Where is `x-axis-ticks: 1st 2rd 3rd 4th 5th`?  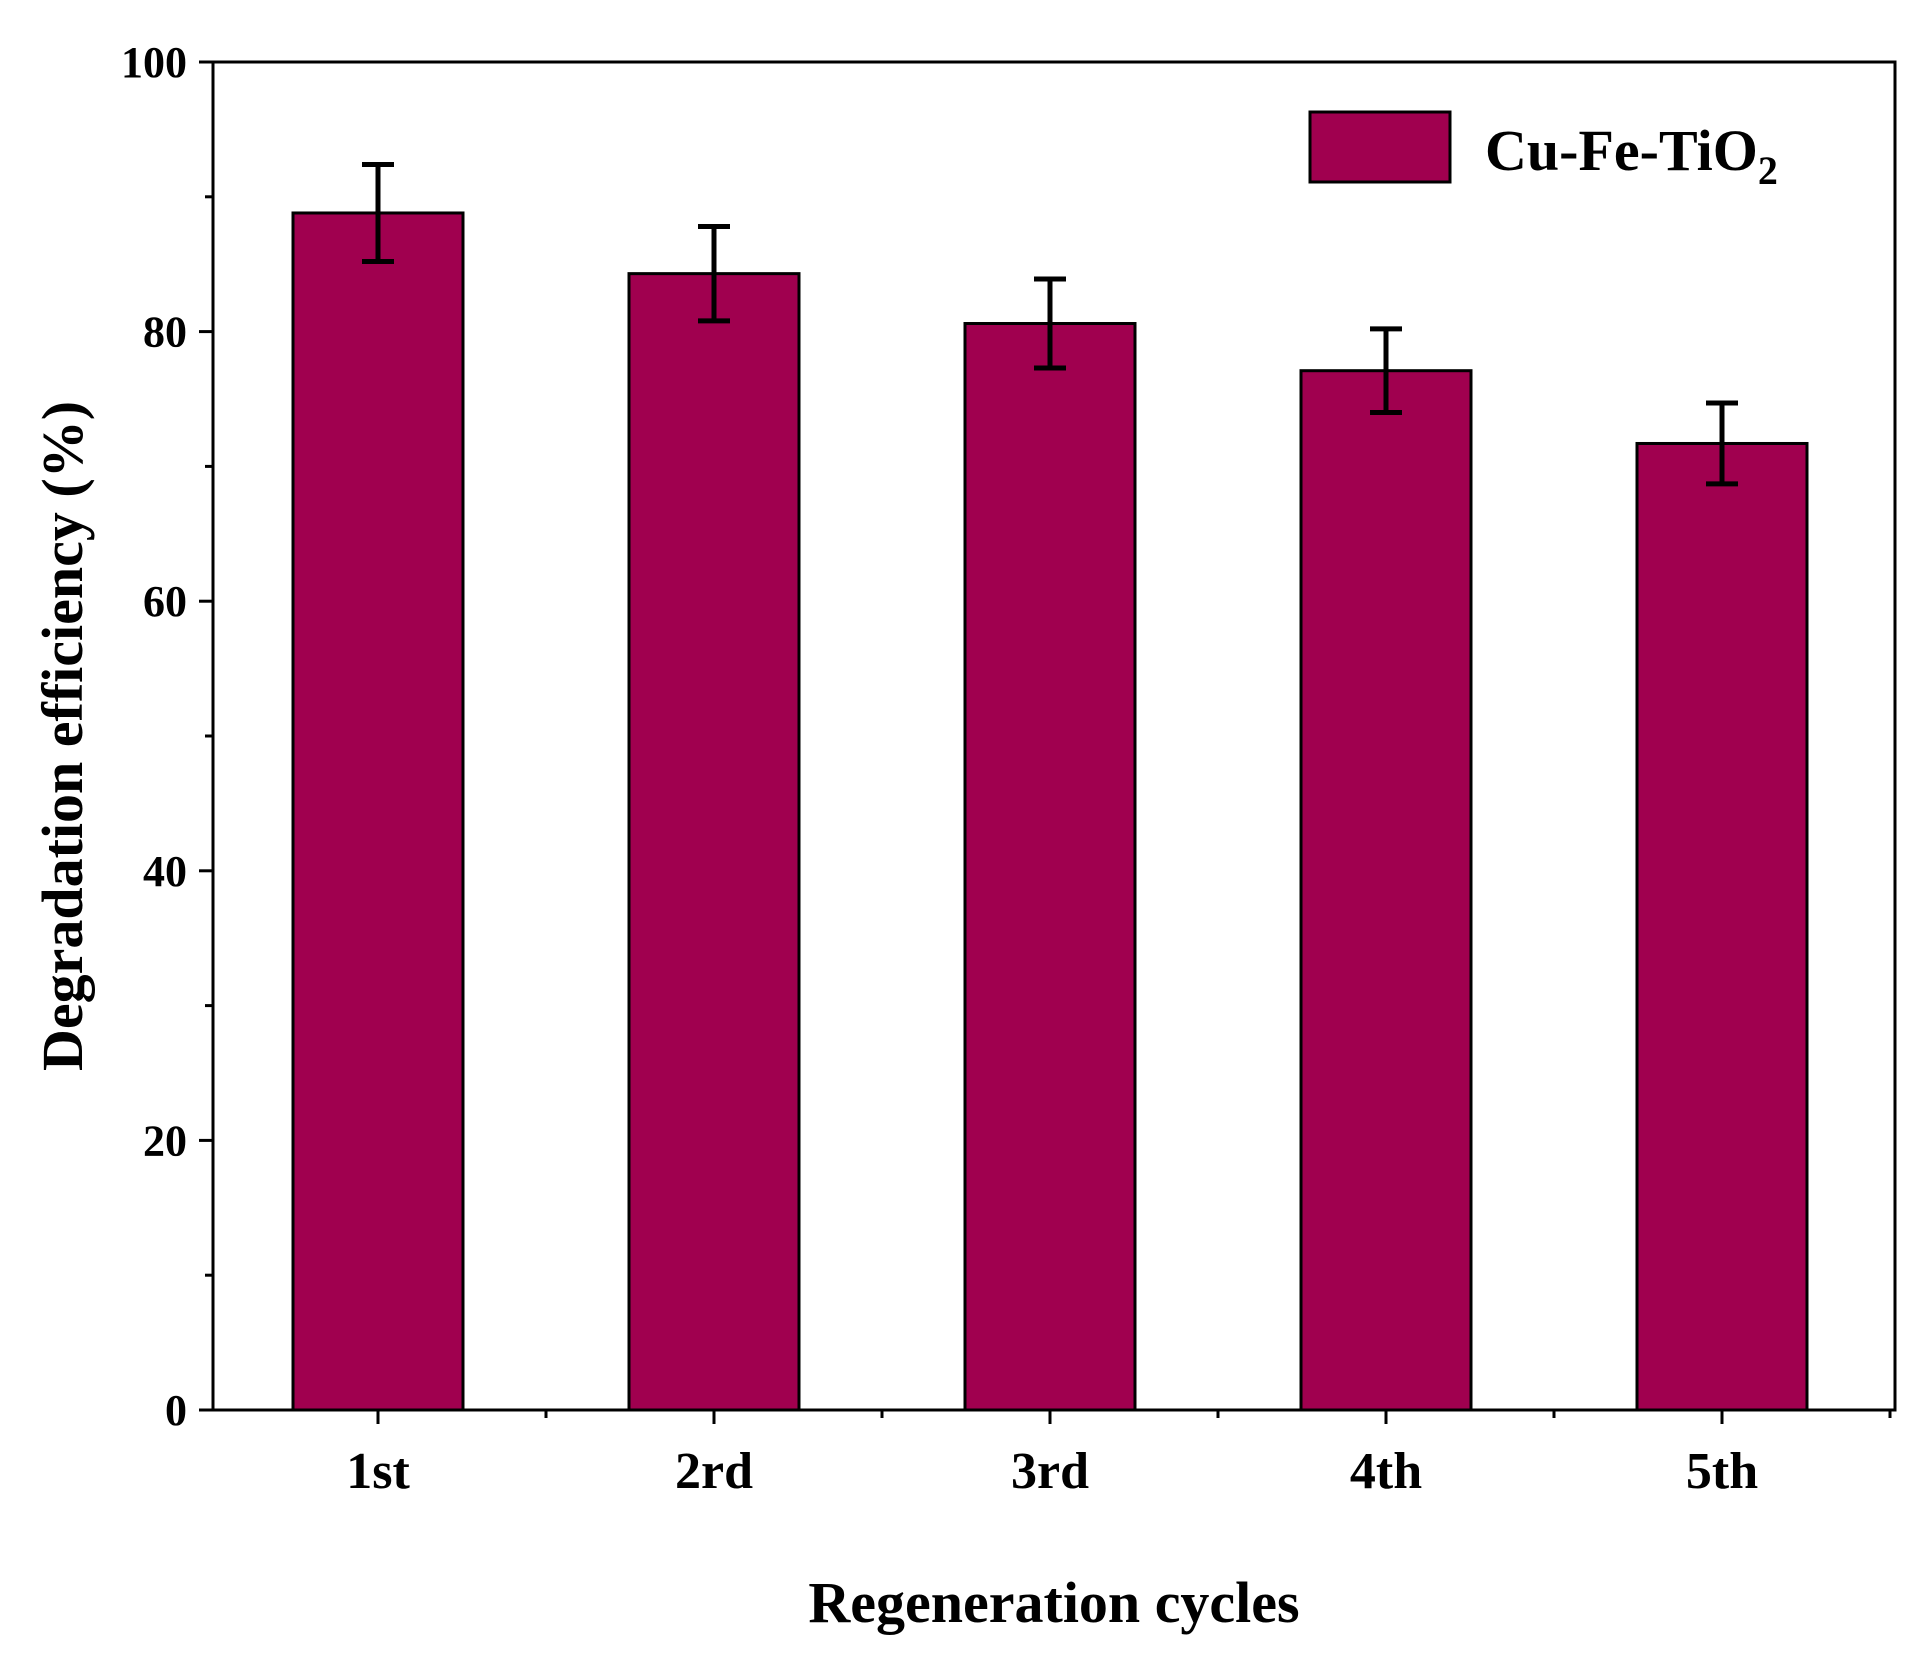
x-axis-ticks: 1st 2rd 3rd 4th 5th is located at coordinates (1119, 1455).